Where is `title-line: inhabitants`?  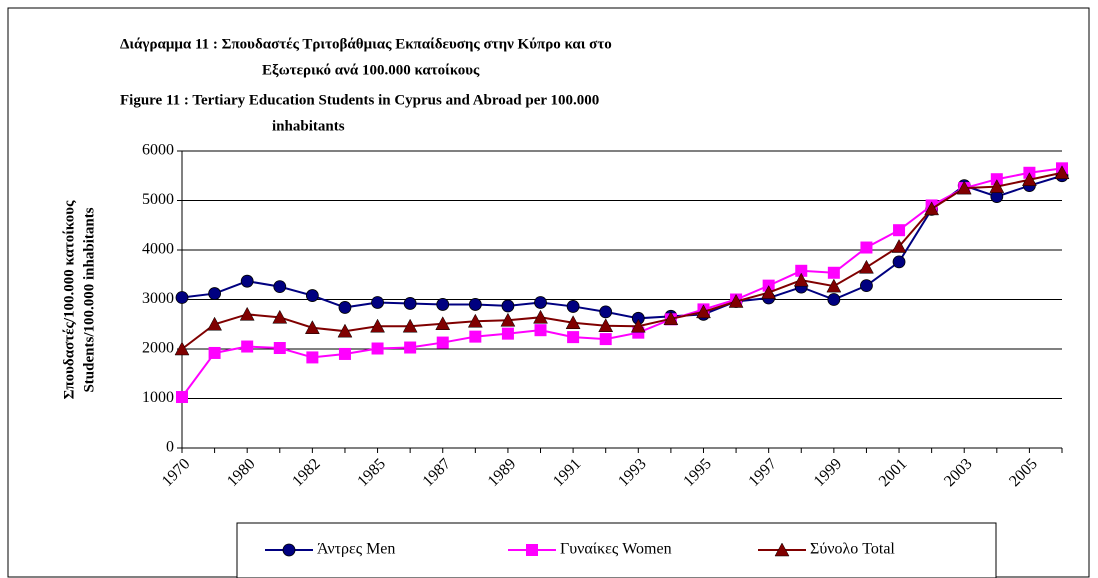
title-line: inhabitants is located at coordinates (308, 126).